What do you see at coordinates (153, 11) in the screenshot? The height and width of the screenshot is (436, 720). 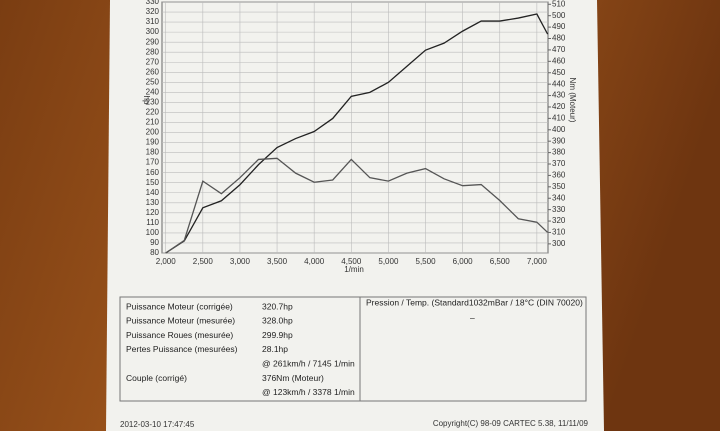 I see `y-tick-label: 320` at bounding box center [153, 11].